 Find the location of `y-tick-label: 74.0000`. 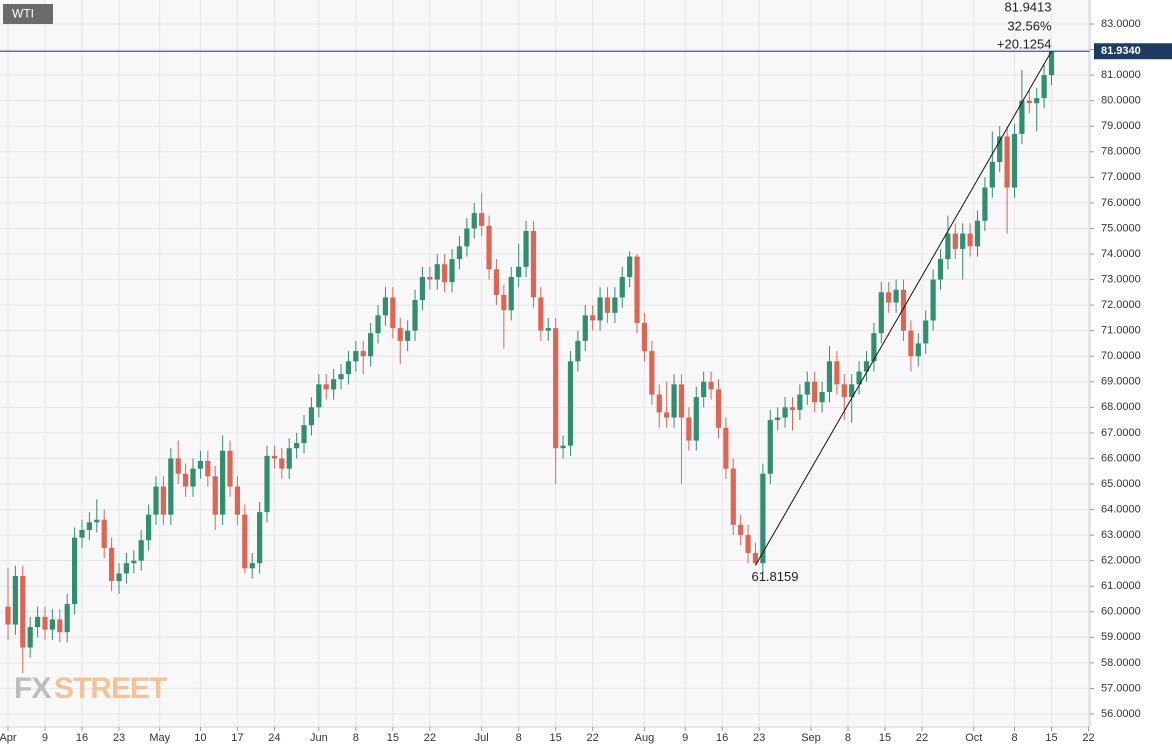

y-tick-label: 74.0000 is located at coordinates (1121, 254).